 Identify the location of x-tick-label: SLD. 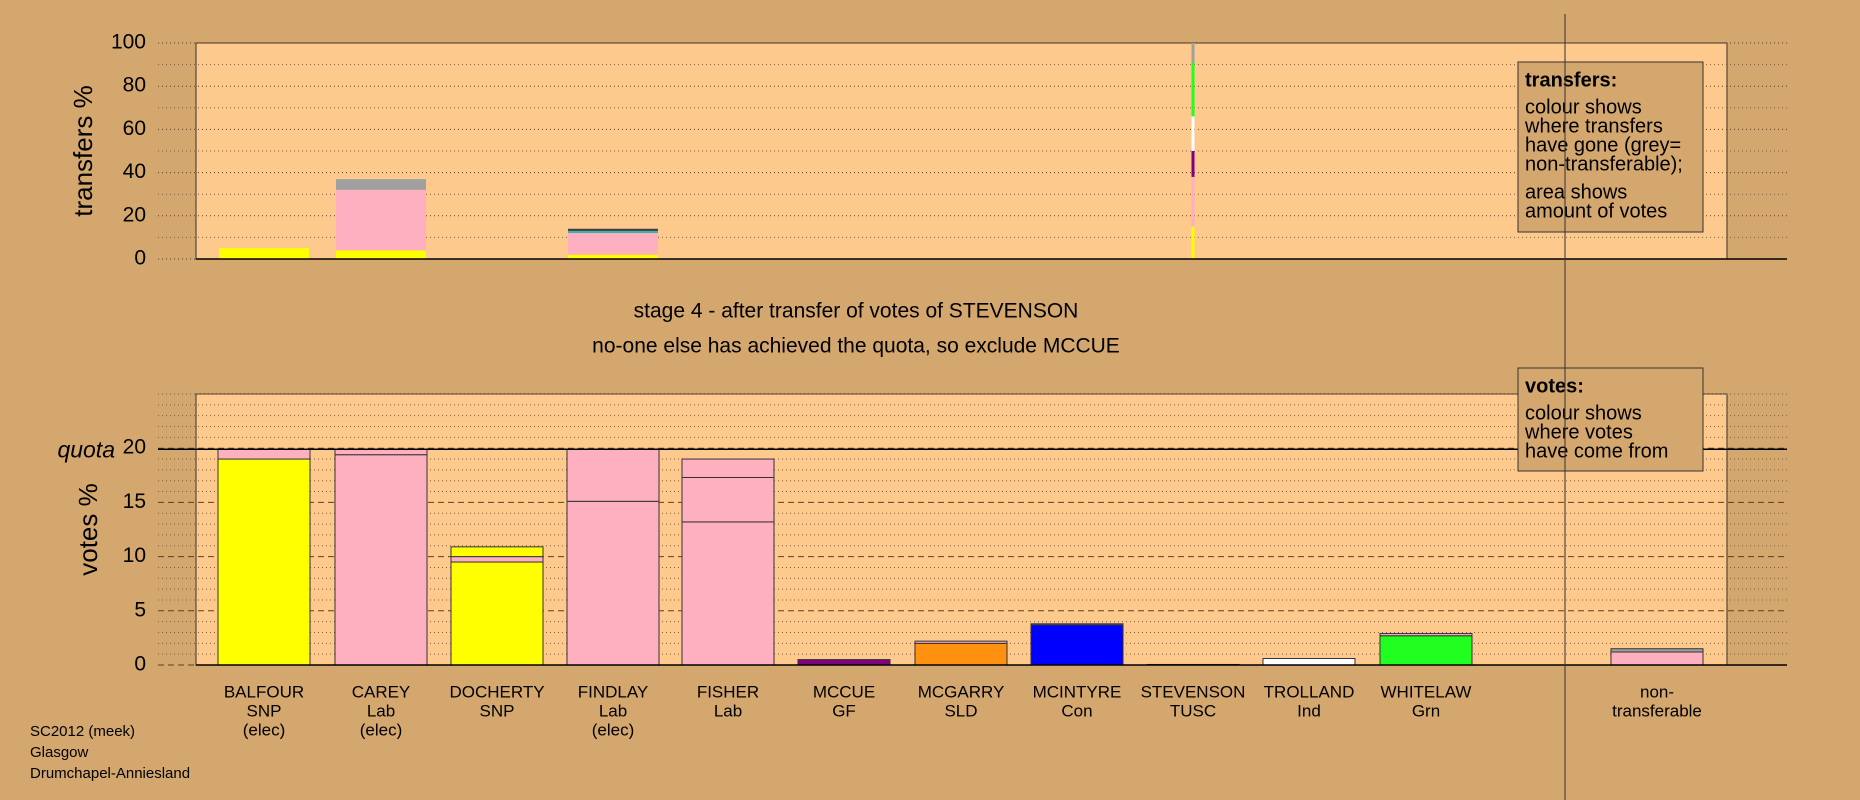
(960, 710).